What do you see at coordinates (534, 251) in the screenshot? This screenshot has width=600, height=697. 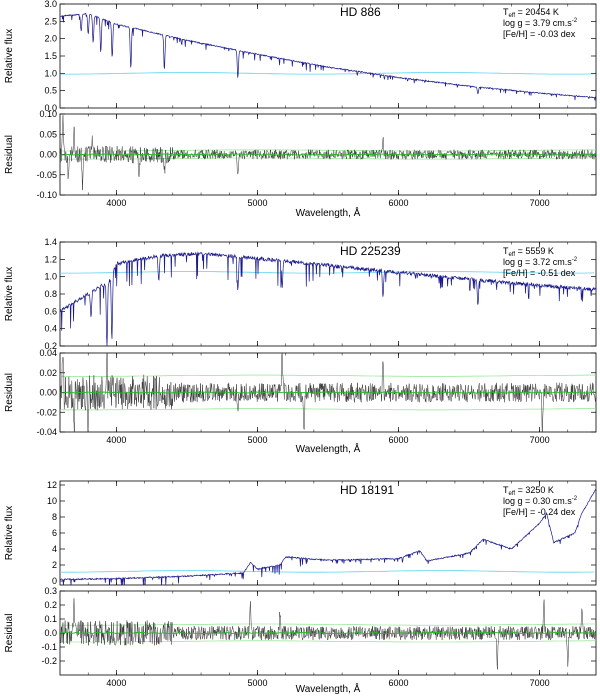 I see `teff-value: = 5559 K` at bounding box center [534, 251].